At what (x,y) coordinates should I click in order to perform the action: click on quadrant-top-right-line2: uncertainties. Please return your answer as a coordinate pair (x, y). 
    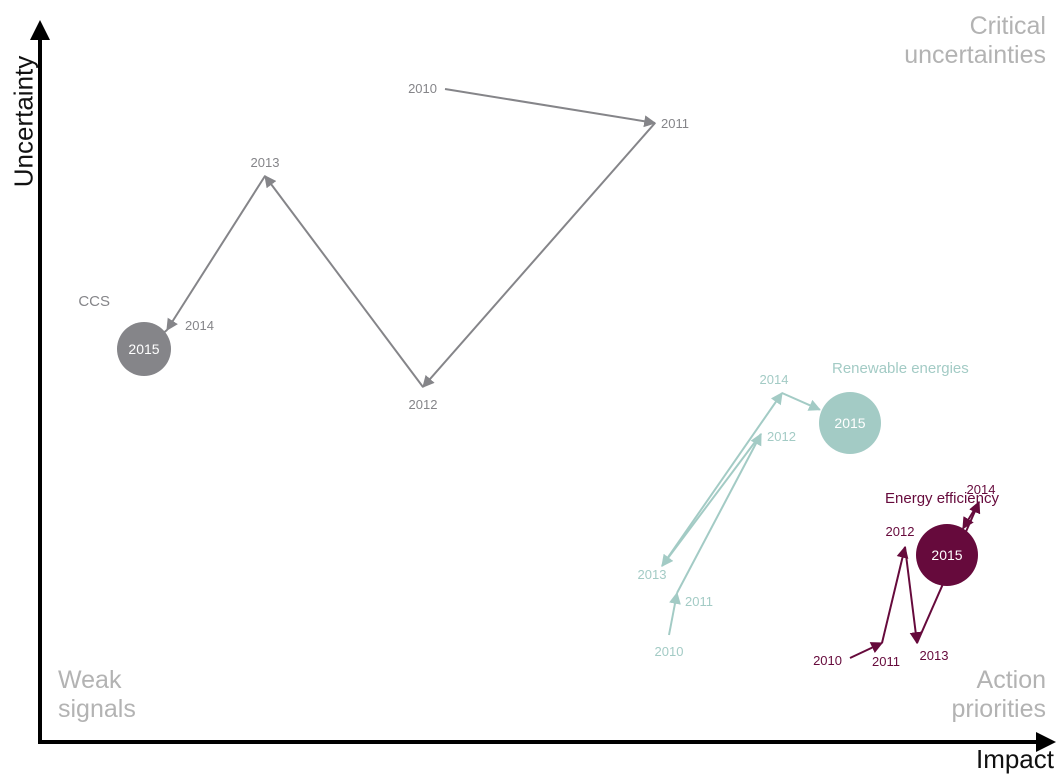
    Looking at the image, I should click on (975, 55).